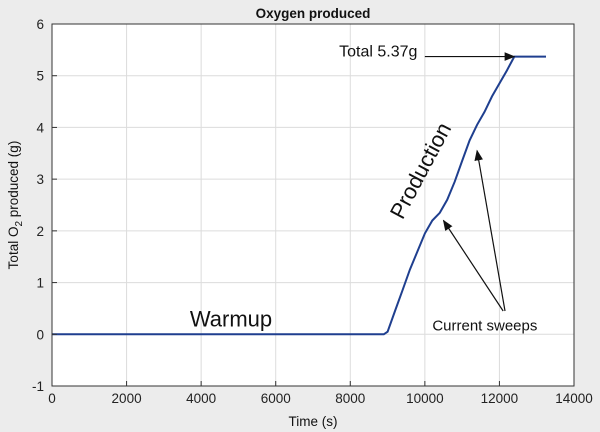 Image resolution: width=600 pixels, height=432 pixels. I want to click on x-tick-label: 6000, so click(276, 398).